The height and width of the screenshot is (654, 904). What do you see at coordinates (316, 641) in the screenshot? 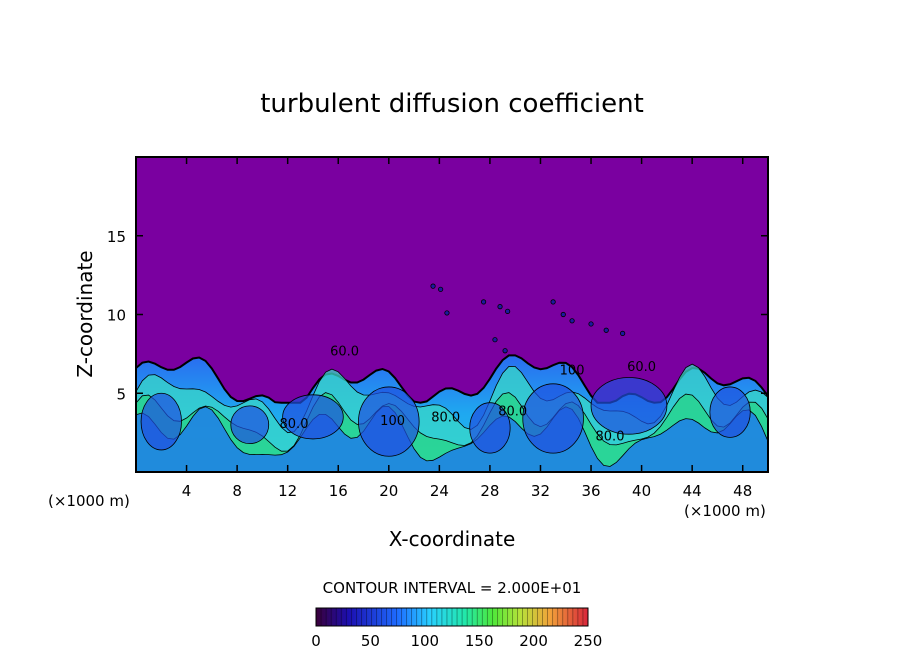
I see `colorbar-tick-label: 0` at bounding box center [316, 641].